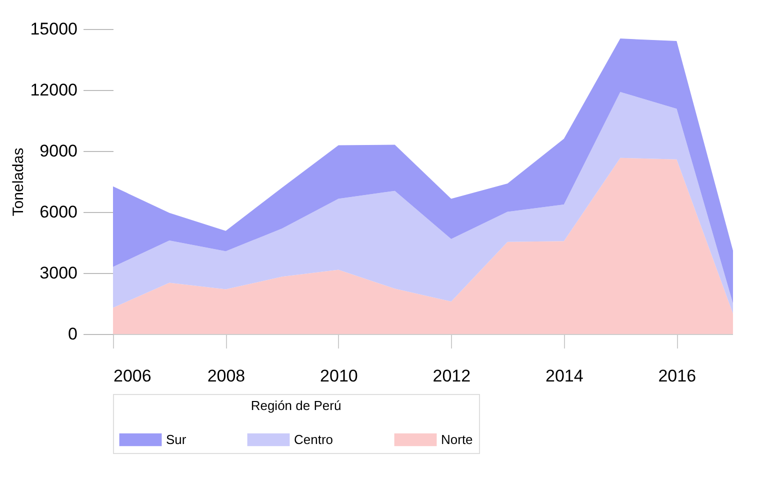 The height and width of the screenshot is (503, 775). Describe the element at coordinates (339, 376) in the screenshot. I see `x-tick-label: 2010` at that location.